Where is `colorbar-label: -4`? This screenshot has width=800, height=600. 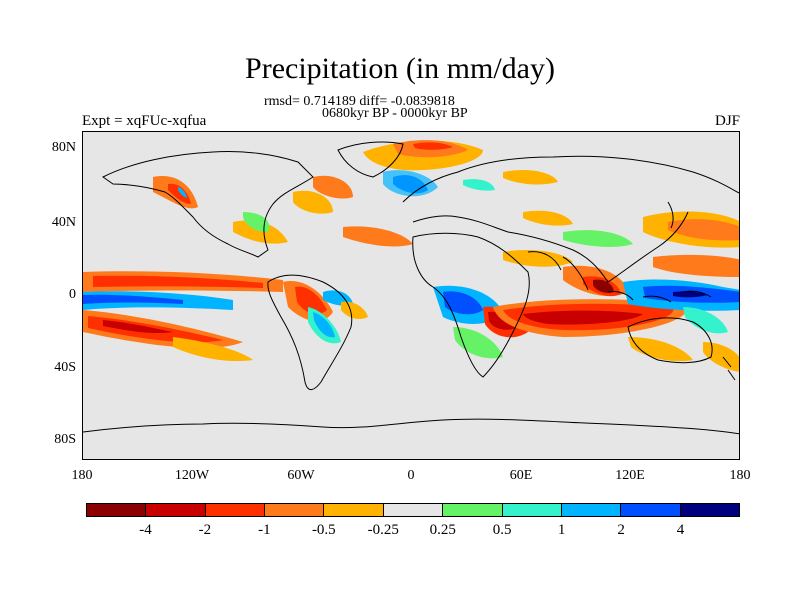
colorbar-label: -4 is located at coordinates (145, 530).